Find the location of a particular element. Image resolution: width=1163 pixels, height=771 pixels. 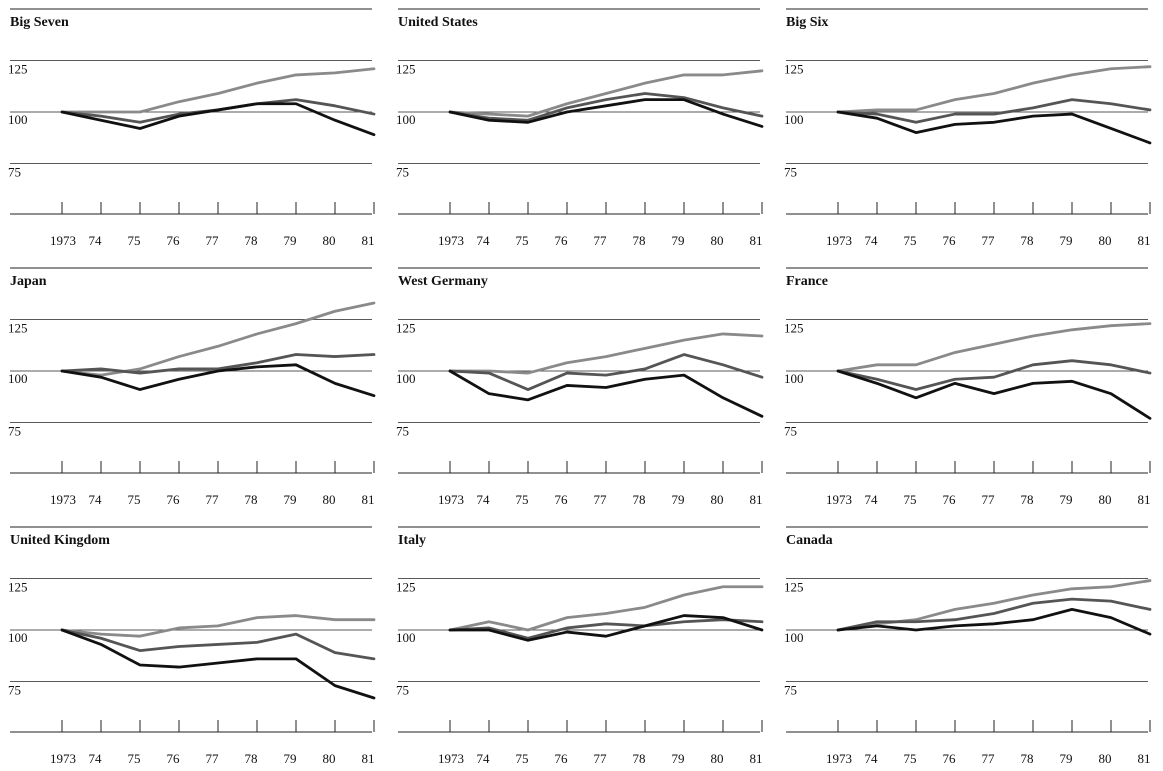

chart-panel: Big Seven 125 100 75 1973 74 75 76 77 78 79 80 81 is located at coordinates (192, 128).